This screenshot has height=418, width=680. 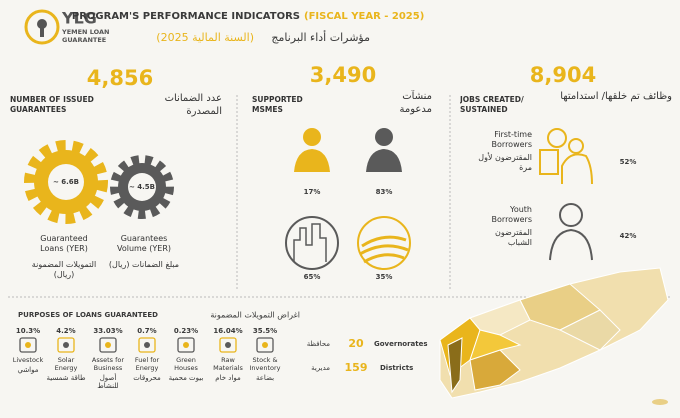 I want to click on label-box: عدد الضمانات المصدرة, so click(x=193, y=105).